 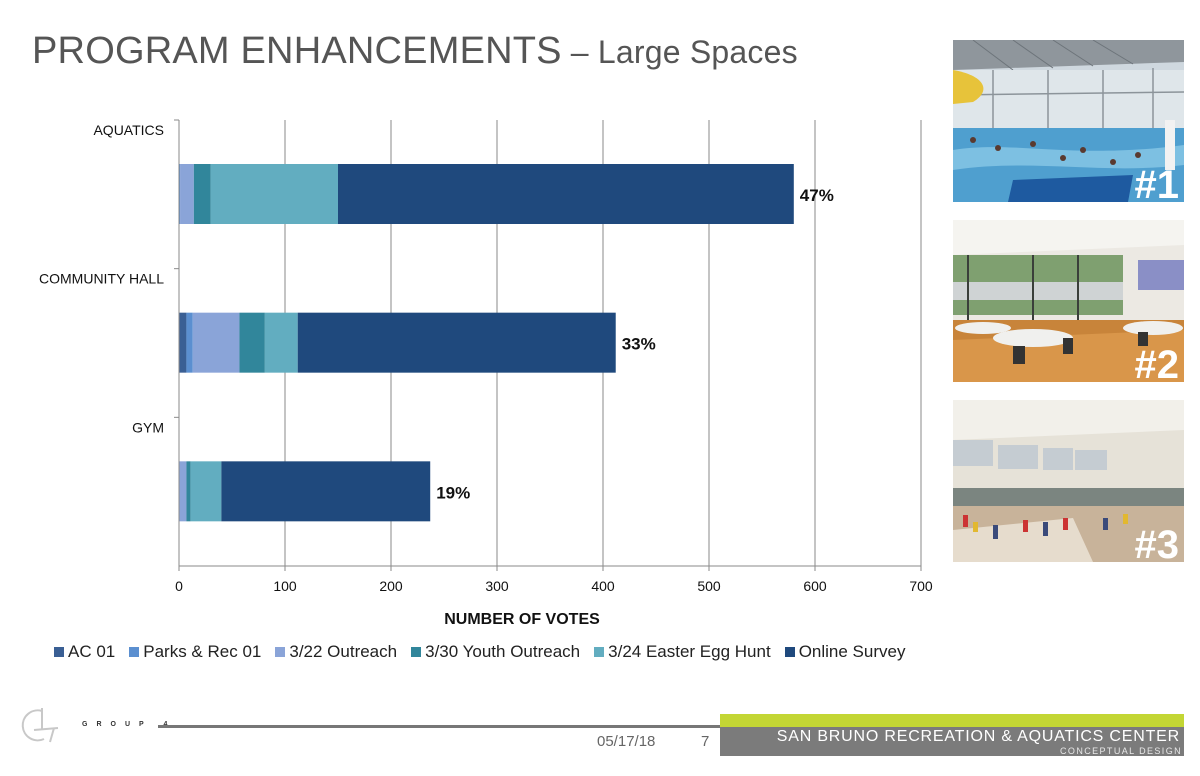 What do you see at coordinates (554, 586) in the screenshot?
I see `tick-labels: 0 100 200 300 400 500 600 700` at bounding box center [554, 586].